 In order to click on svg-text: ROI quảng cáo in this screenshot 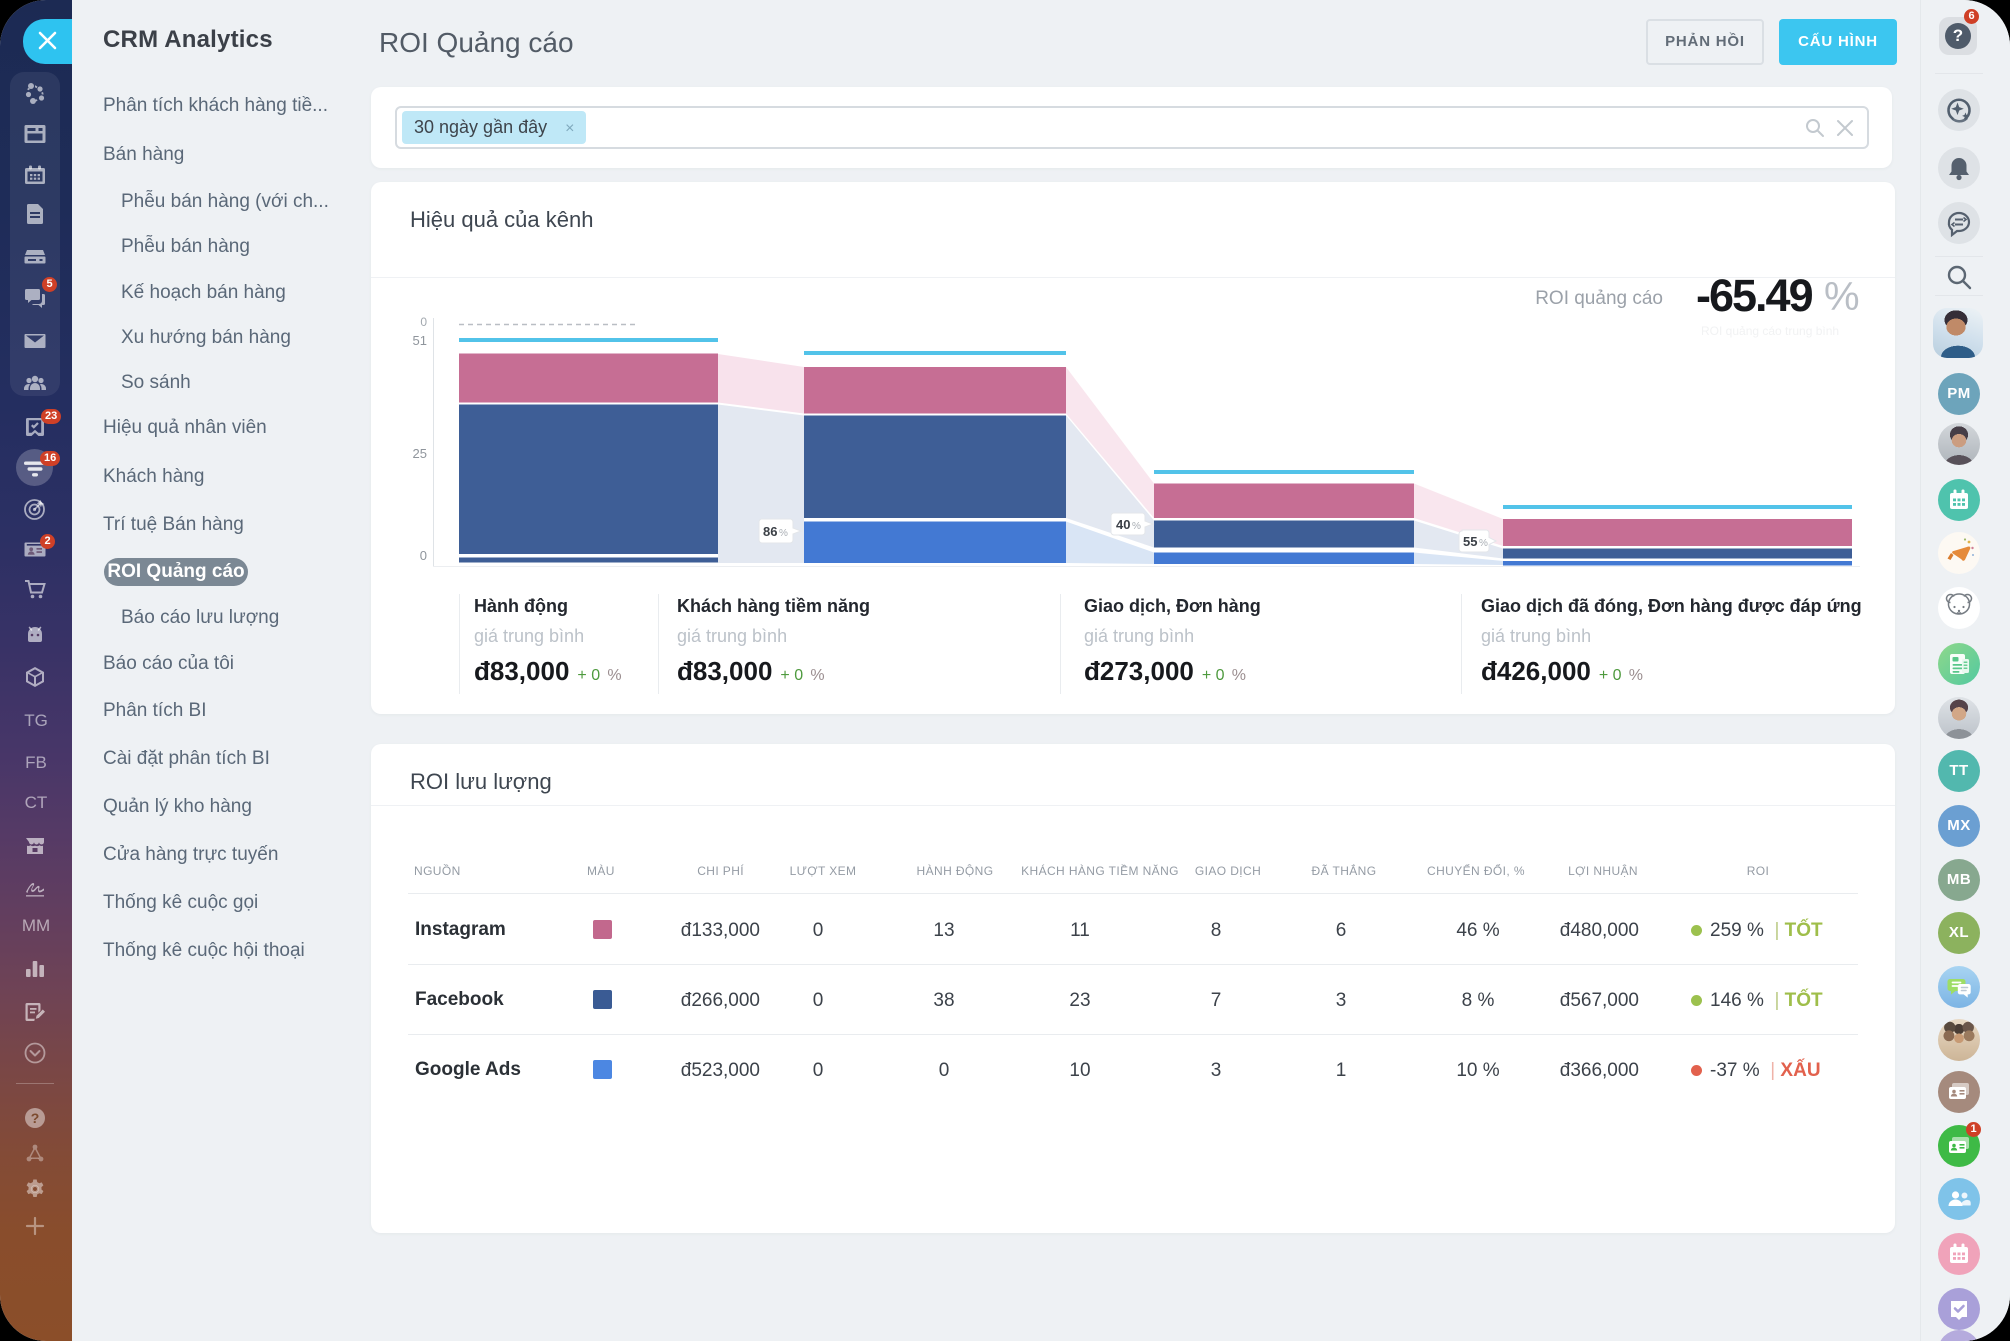, I will do `click(1599, 298)`.